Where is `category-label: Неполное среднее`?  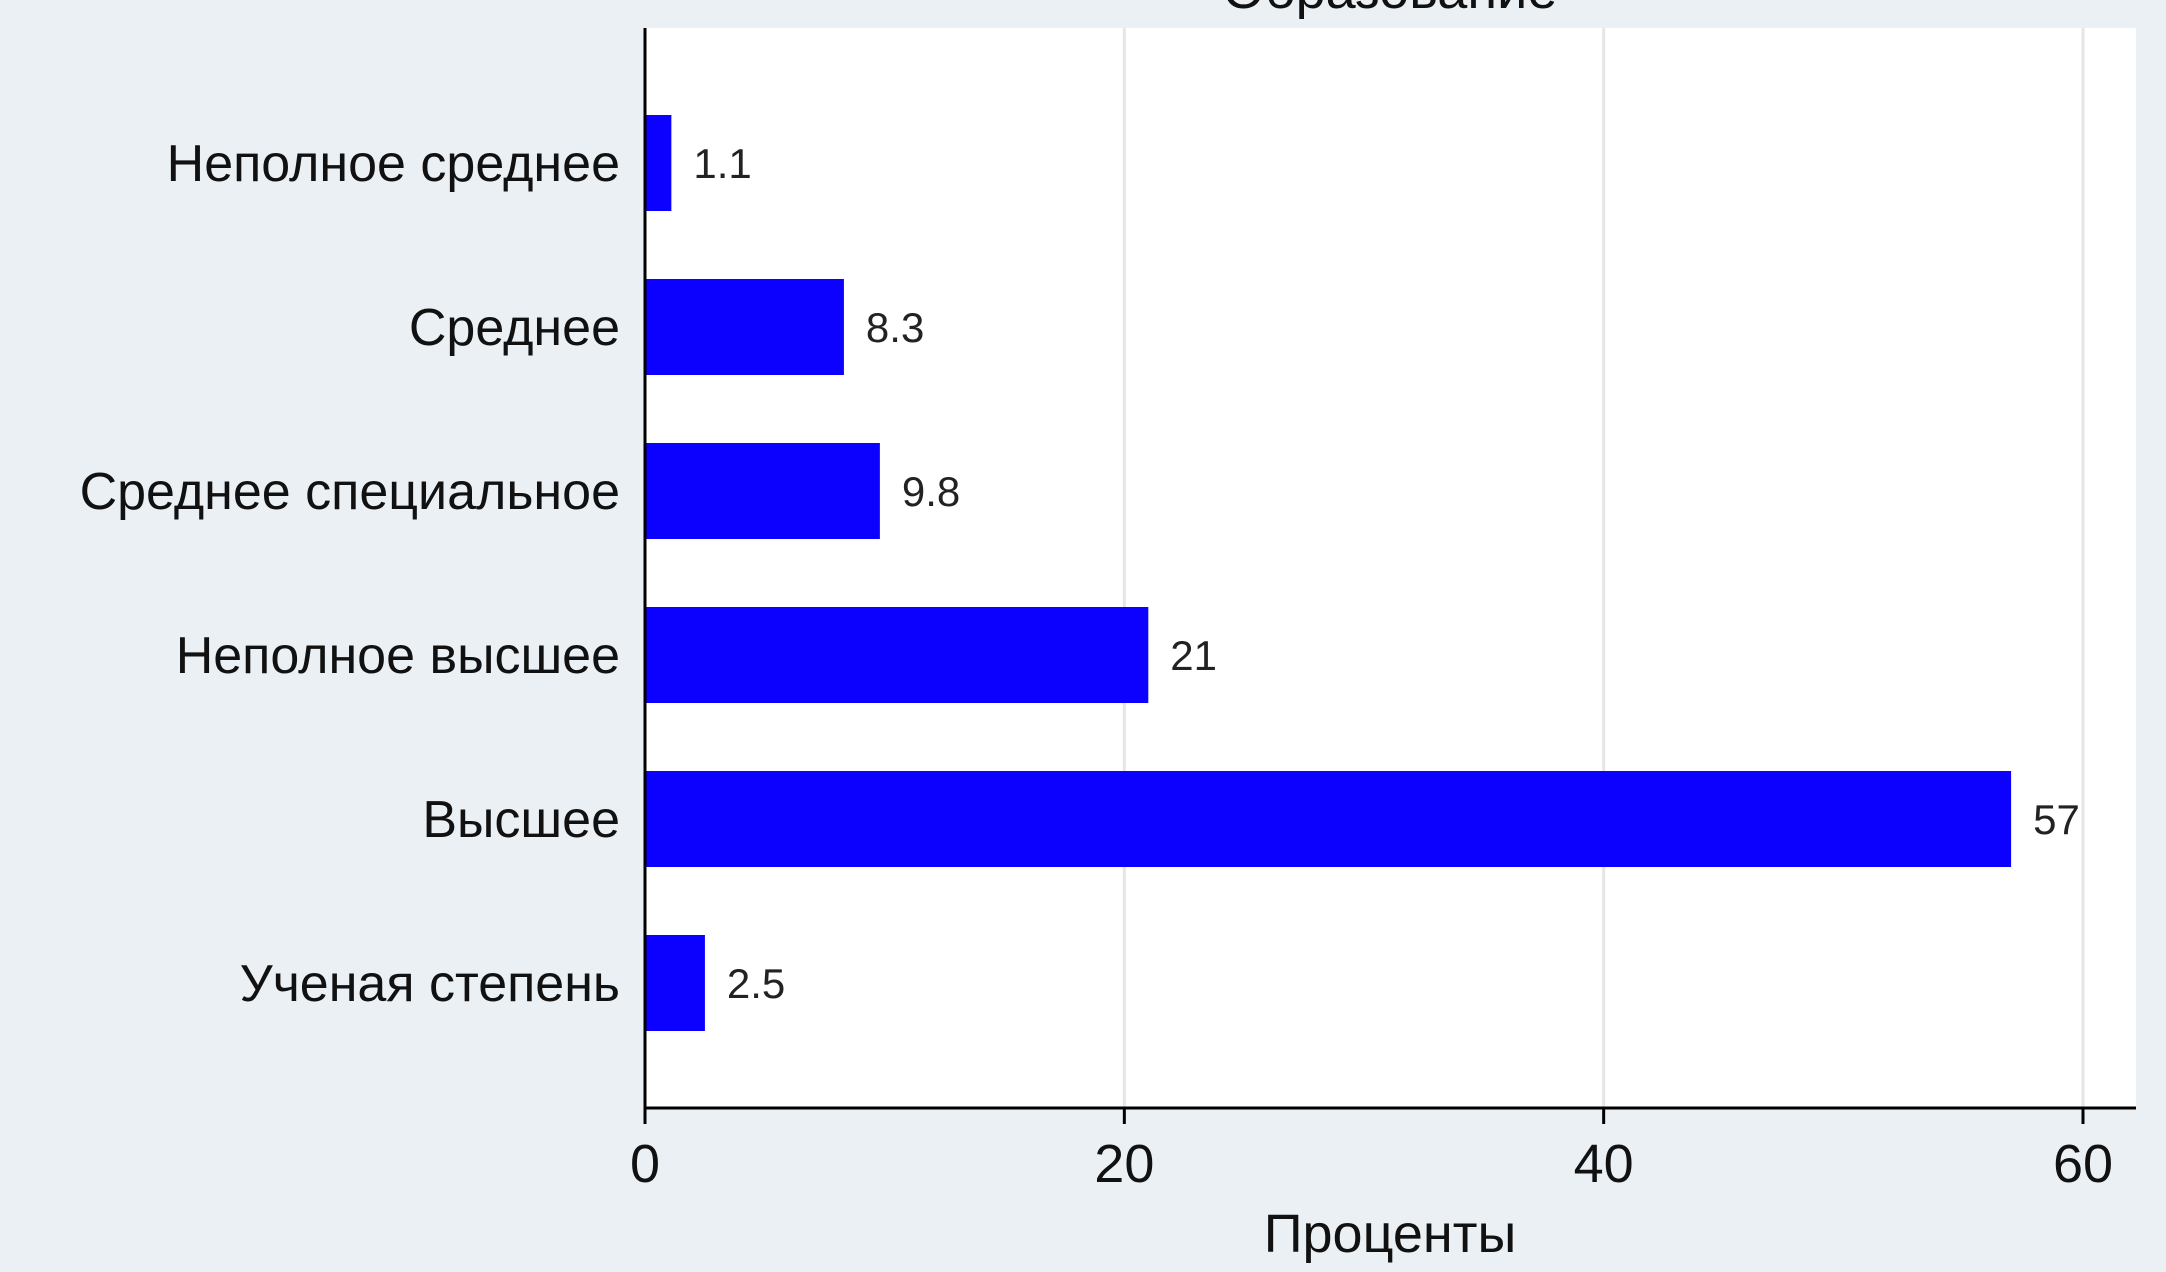
category-label: Неполное среднее is located at coordinates (393, 164).